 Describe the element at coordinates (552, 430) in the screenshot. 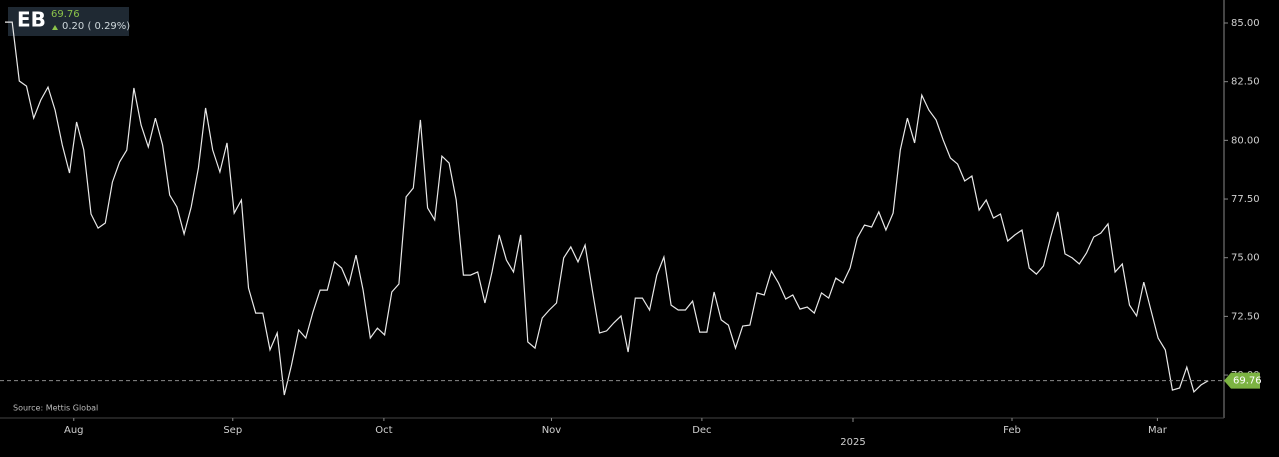

I see `x-tick-label: Nov` at that location.